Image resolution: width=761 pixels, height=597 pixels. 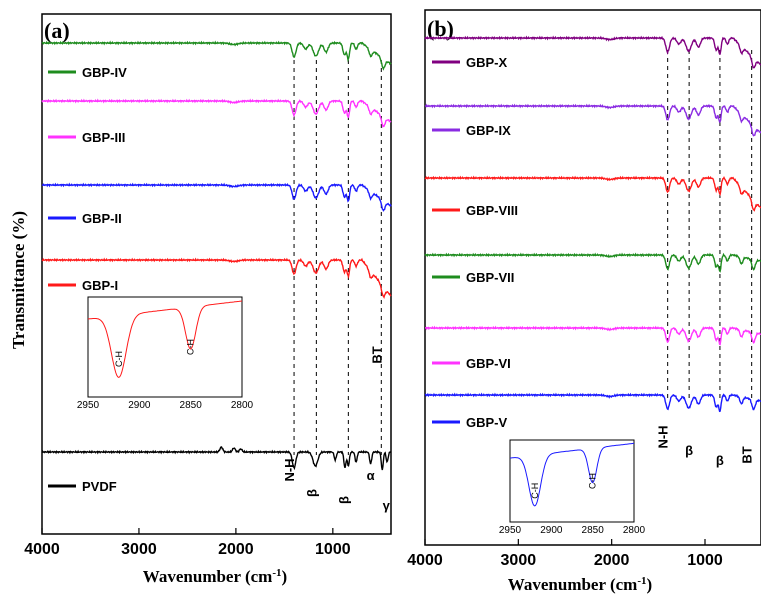 I want to click on series-line-gbp-viii, so click(x=592, y=193).